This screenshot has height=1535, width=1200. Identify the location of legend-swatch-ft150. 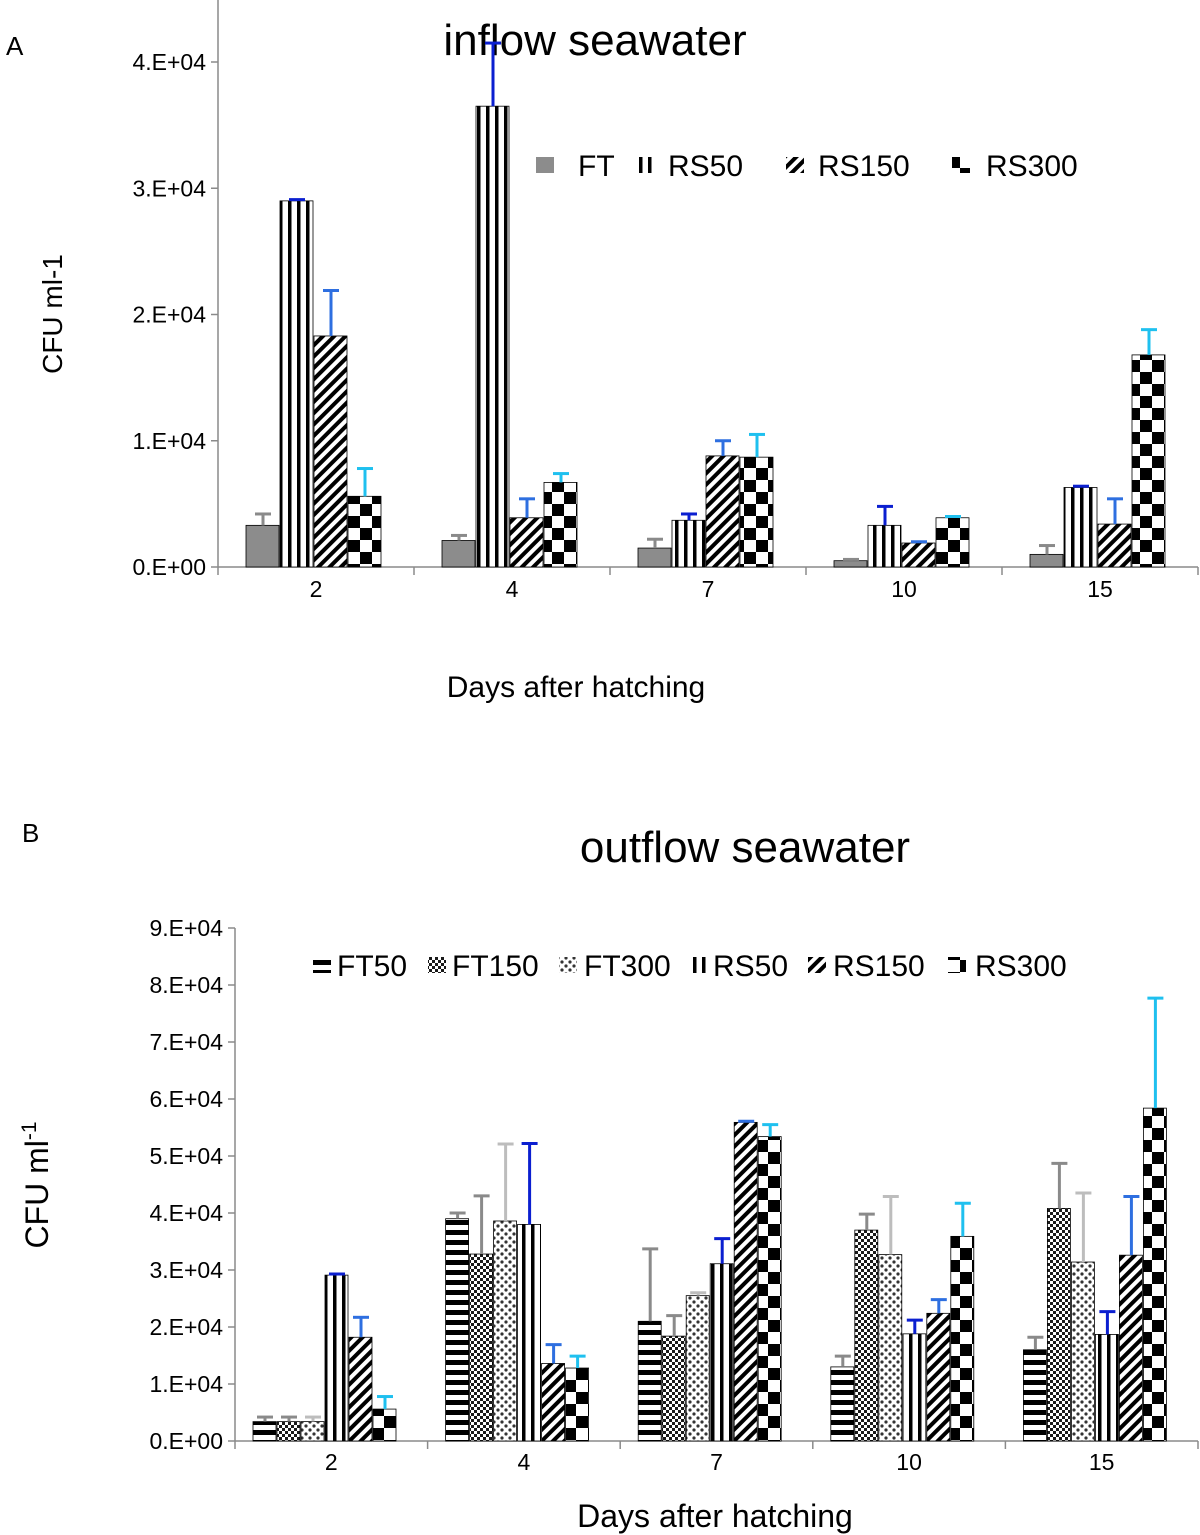
(437, 965).